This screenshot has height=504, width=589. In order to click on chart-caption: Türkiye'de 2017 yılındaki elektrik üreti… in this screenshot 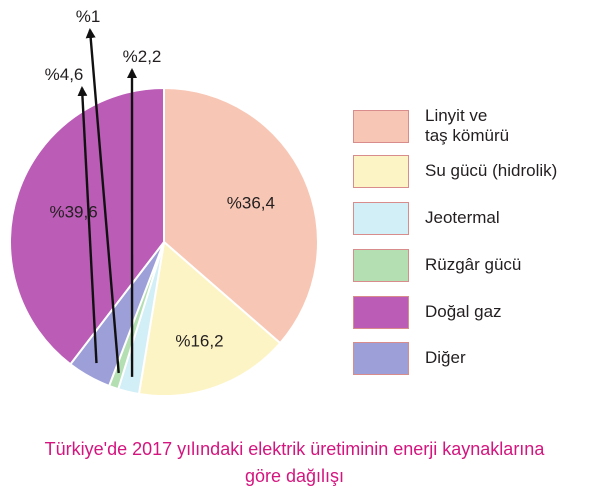, I will do `click(294, 463)`.